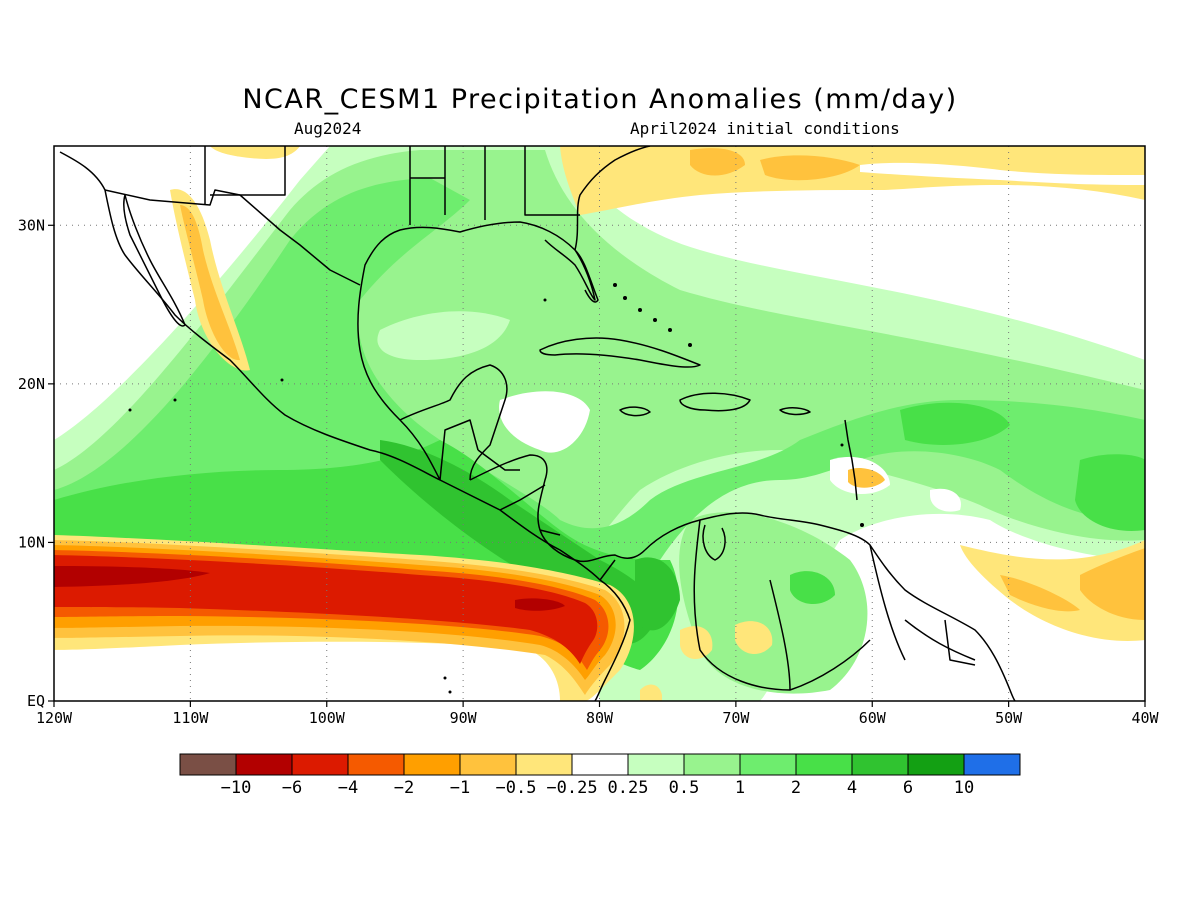  What do you see at coordinates (328, 128) in the screenshot?
I see `forecast-month: Aug2024` at bounding box center [328, 128].